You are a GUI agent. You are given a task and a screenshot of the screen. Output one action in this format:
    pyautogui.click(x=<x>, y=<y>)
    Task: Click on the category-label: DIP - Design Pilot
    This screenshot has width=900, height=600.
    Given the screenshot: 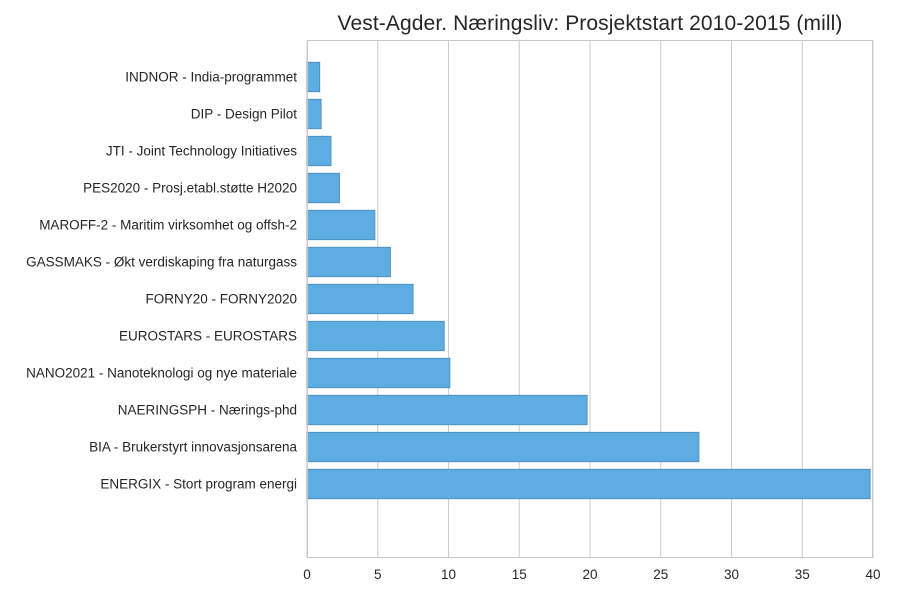 What is the action you would take?
    pyautogui.click(x=244, y=114)
    